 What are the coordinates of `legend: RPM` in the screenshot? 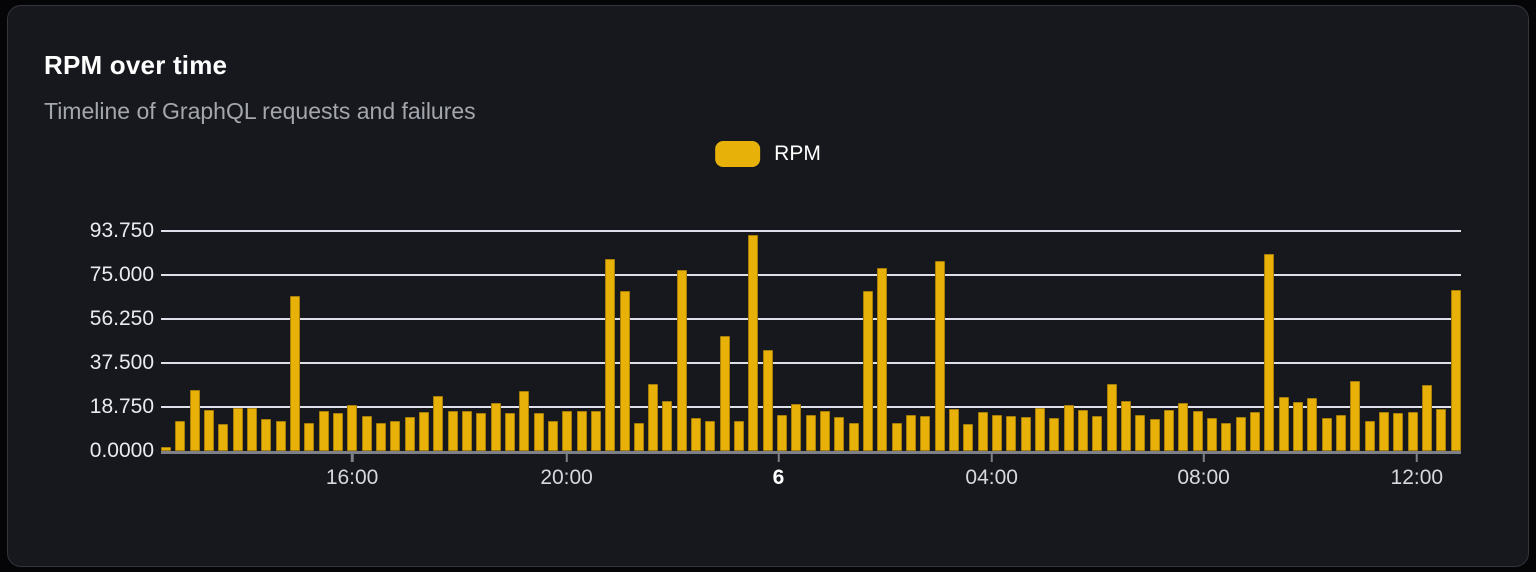 It's located at (768, 154).